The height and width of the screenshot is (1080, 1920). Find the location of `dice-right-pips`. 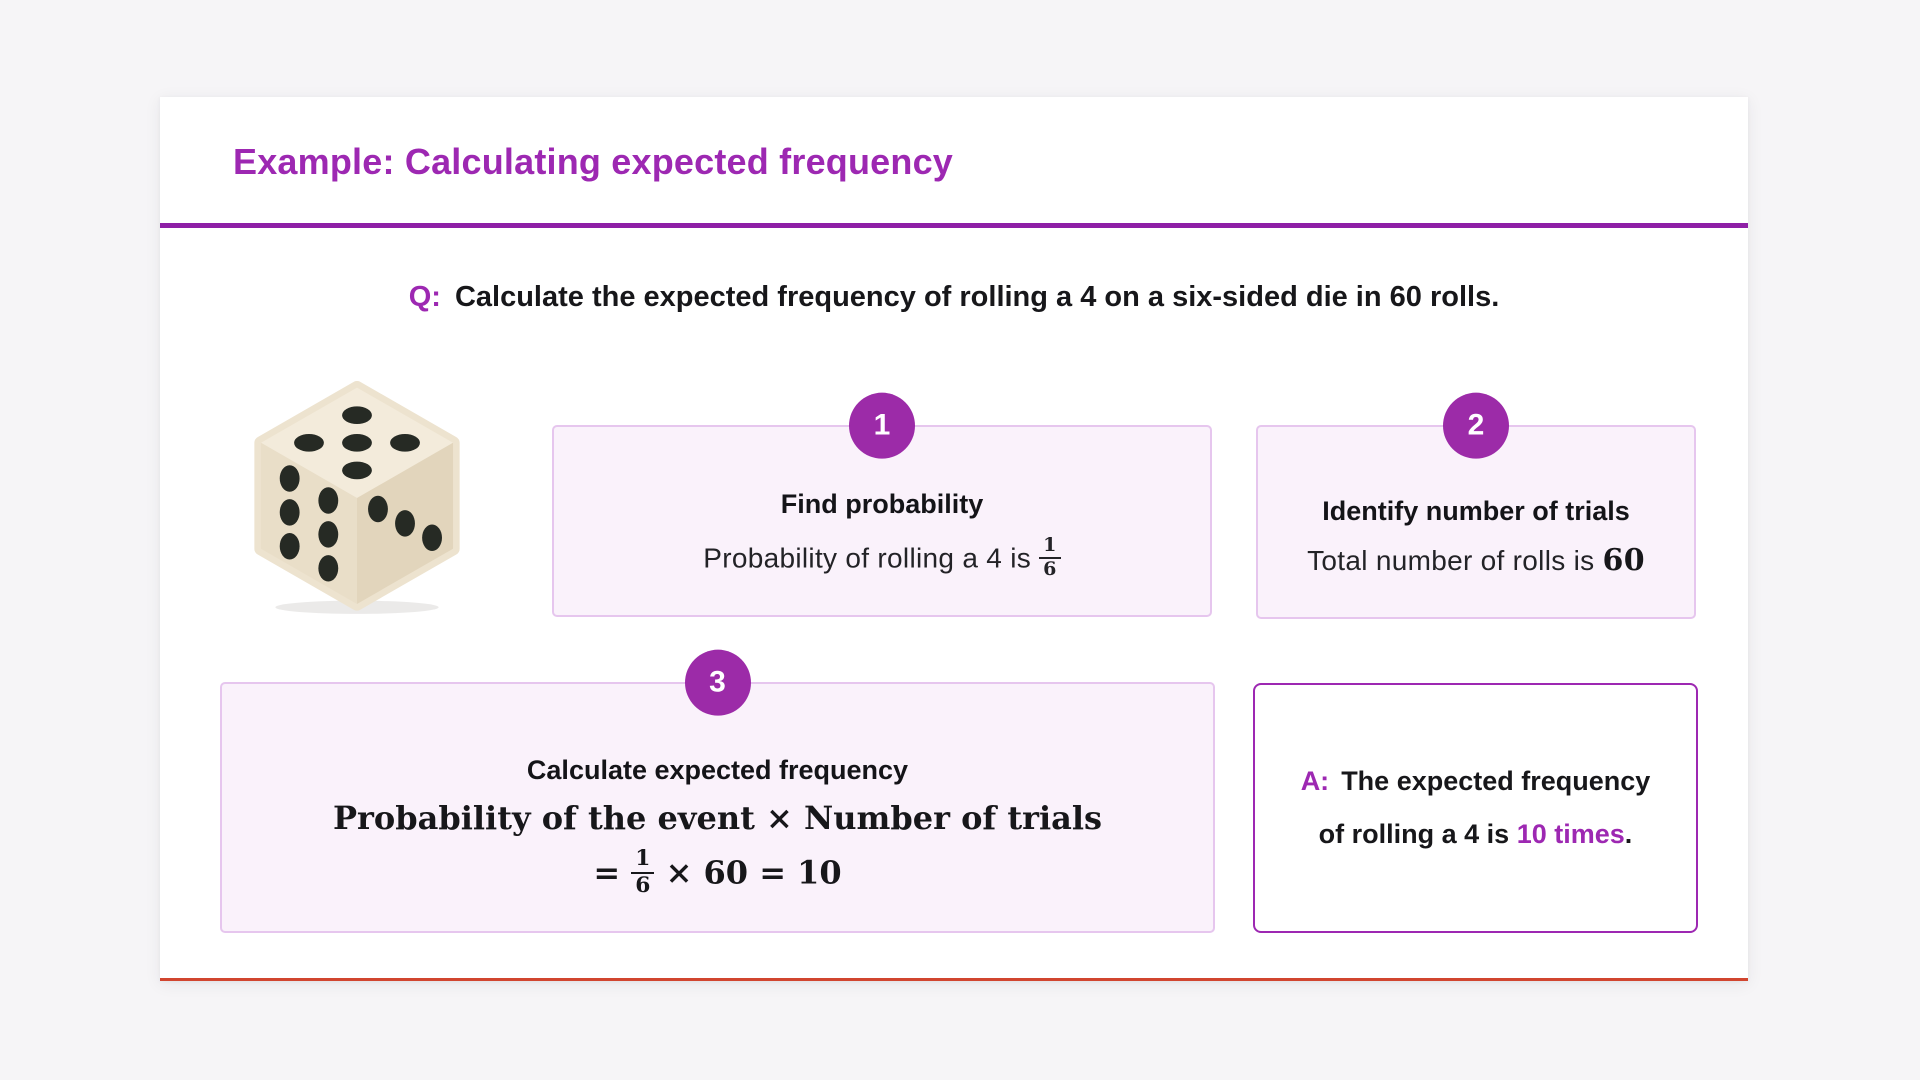

dice-right-pips is located at coordinates (405, 523).